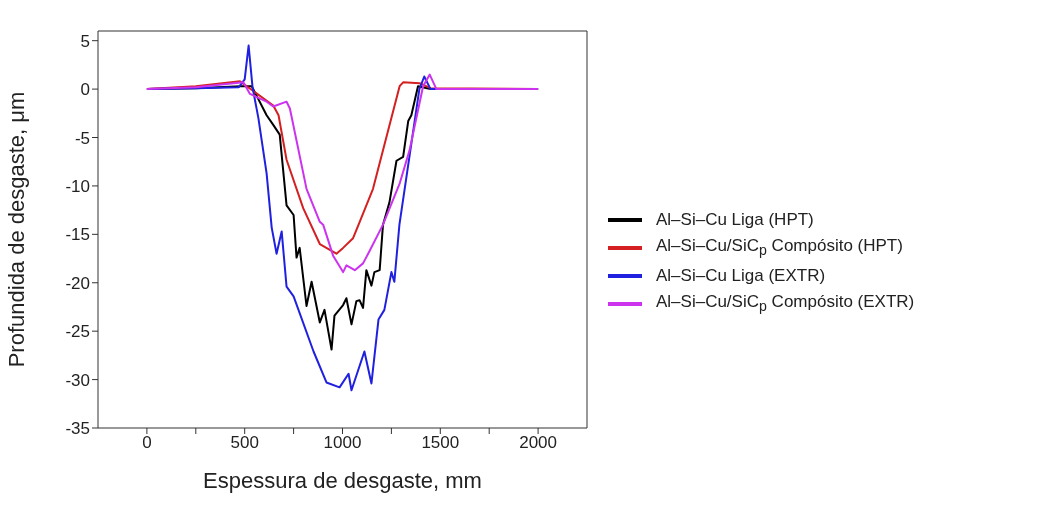 This screenshot has width=1048, height=519. I want to click on y-tick-label: -15, so click(77, 235).